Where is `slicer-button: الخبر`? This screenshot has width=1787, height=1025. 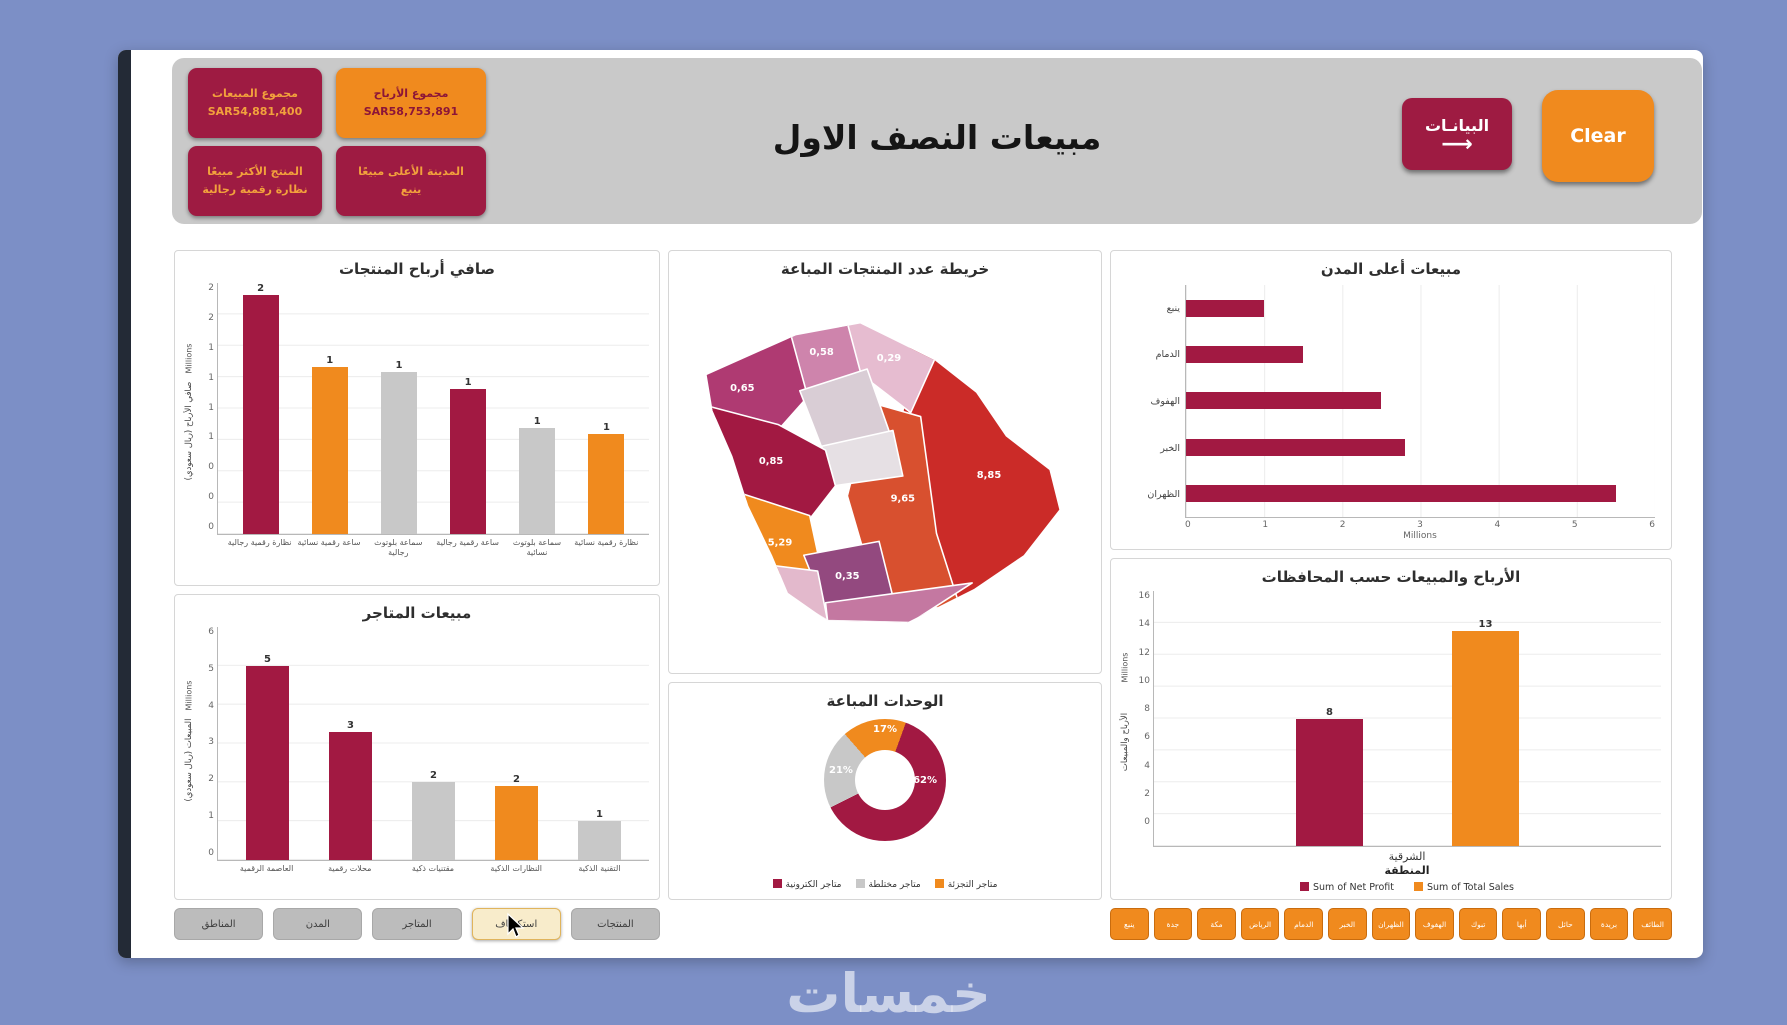
slicer-button: الخبر is located at coordinates (1347, 924).